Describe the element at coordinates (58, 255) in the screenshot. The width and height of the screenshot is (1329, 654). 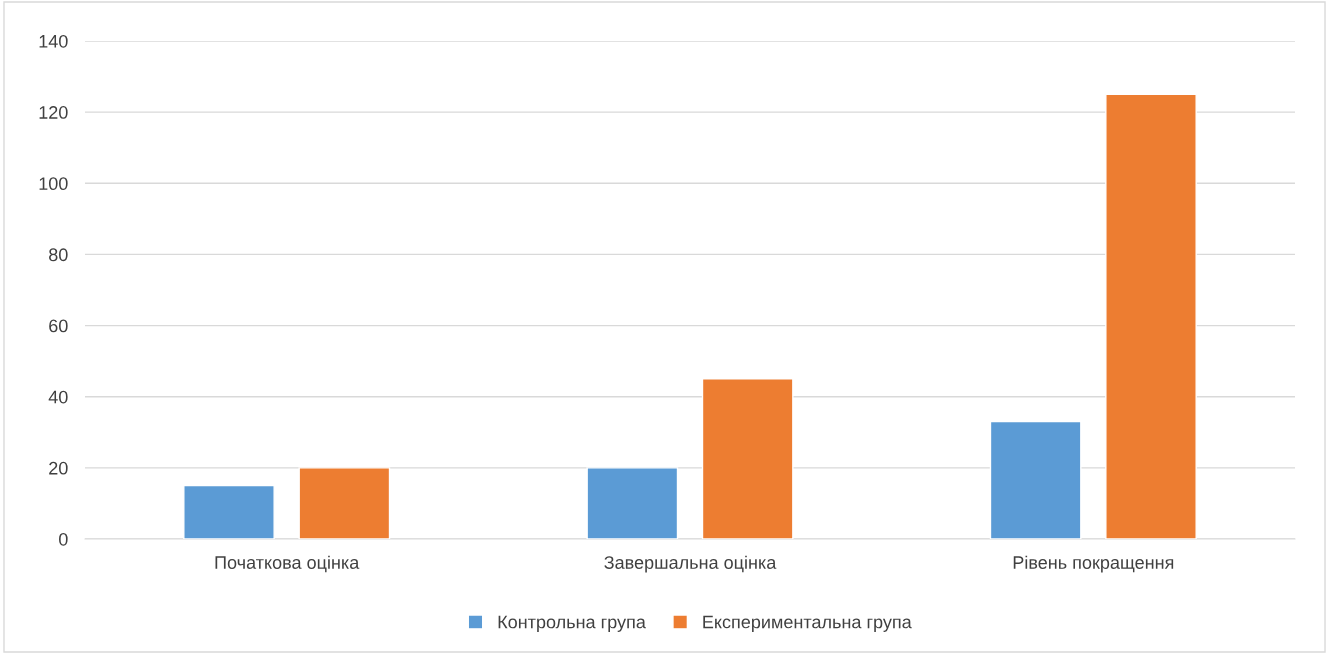
I see `y-tick-label: 80` at that location.